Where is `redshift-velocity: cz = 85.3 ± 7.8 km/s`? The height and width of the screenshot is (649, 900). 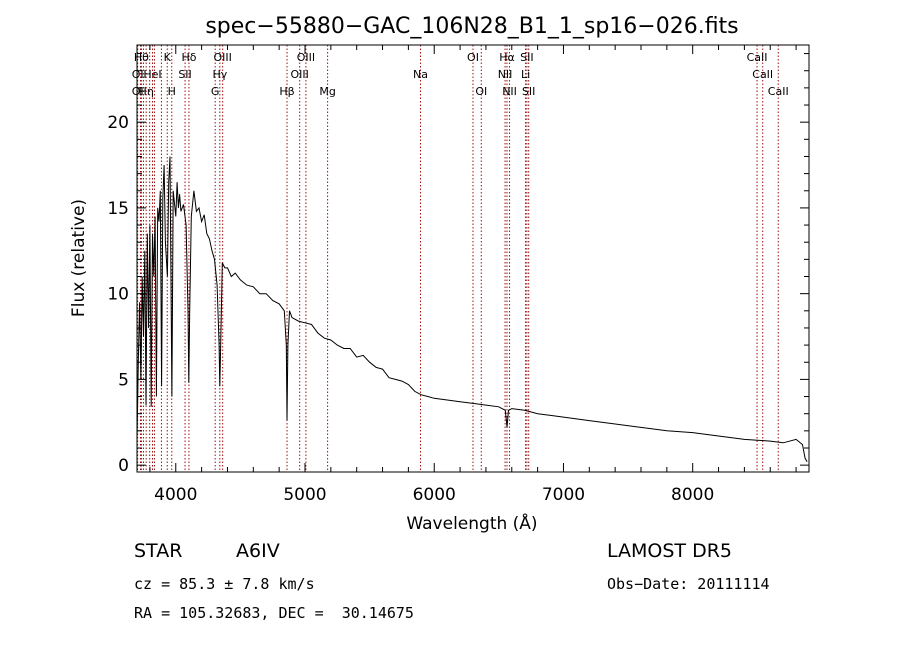 redshift-velocity: cz = 85.3 ± 7.8 km/s is located at coordinates (224, 584).